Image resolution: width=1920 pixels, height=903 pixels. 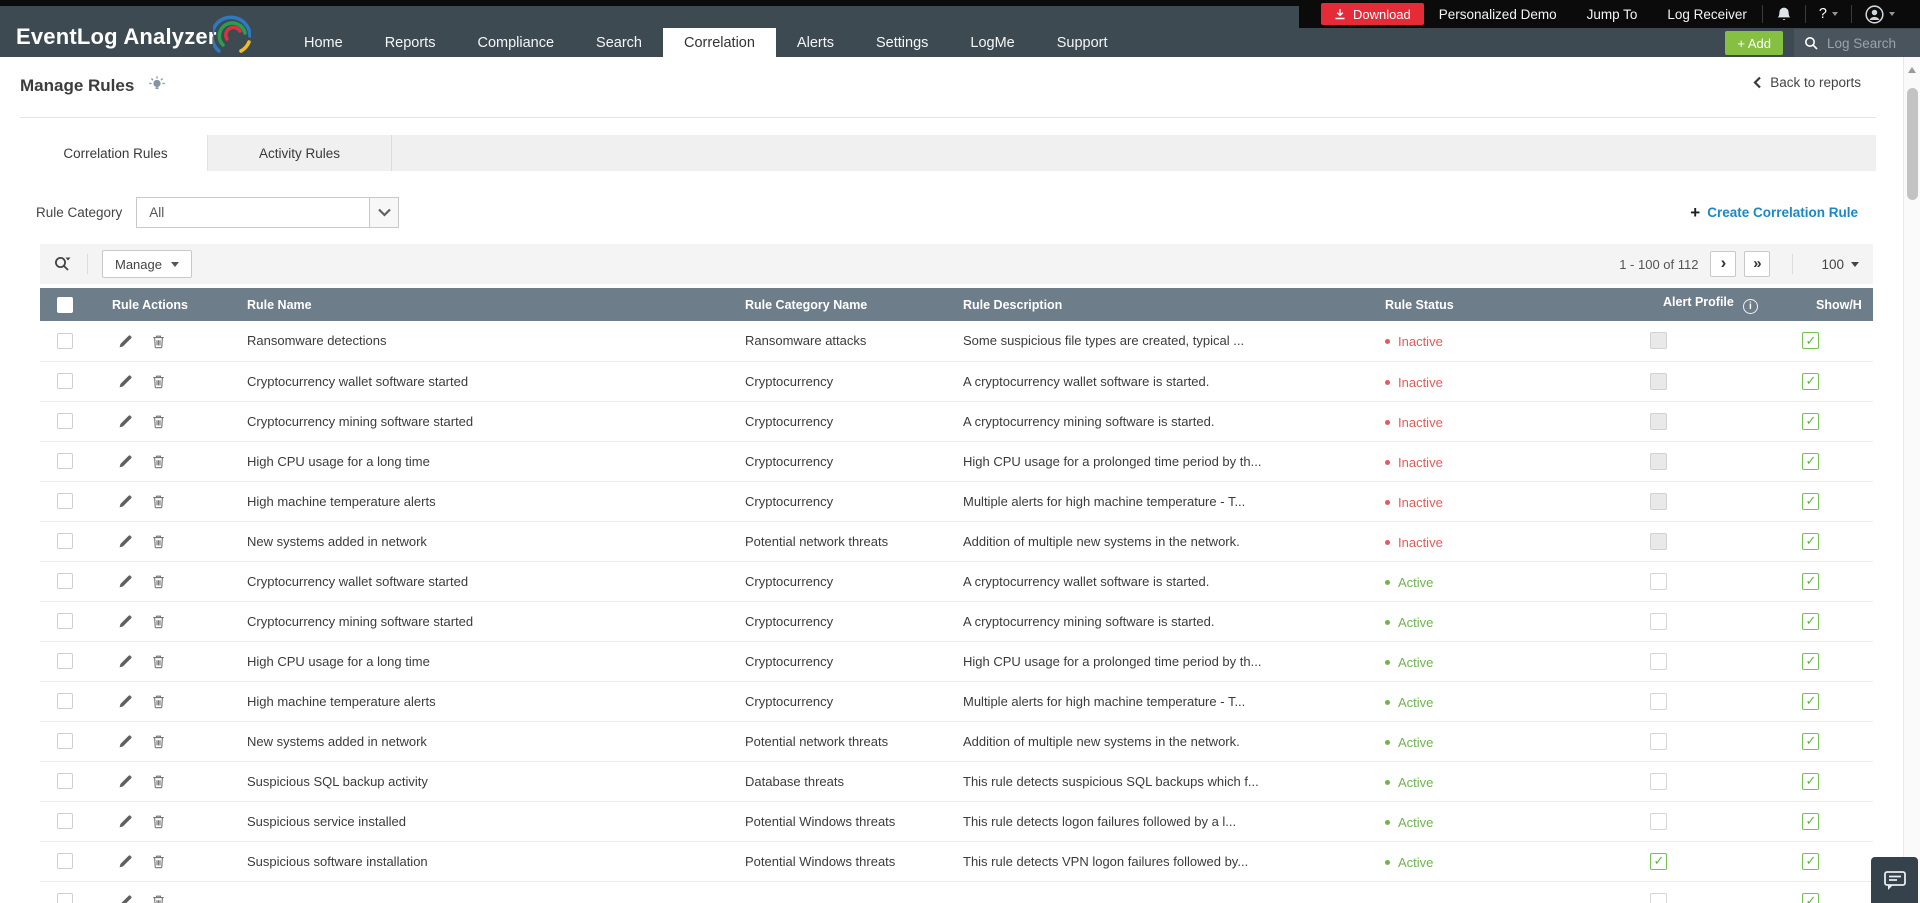 What do you see at coordinates (1372, 14) in the screenshot?
I see `download-button: Download` at bounding box center [1372, 14].